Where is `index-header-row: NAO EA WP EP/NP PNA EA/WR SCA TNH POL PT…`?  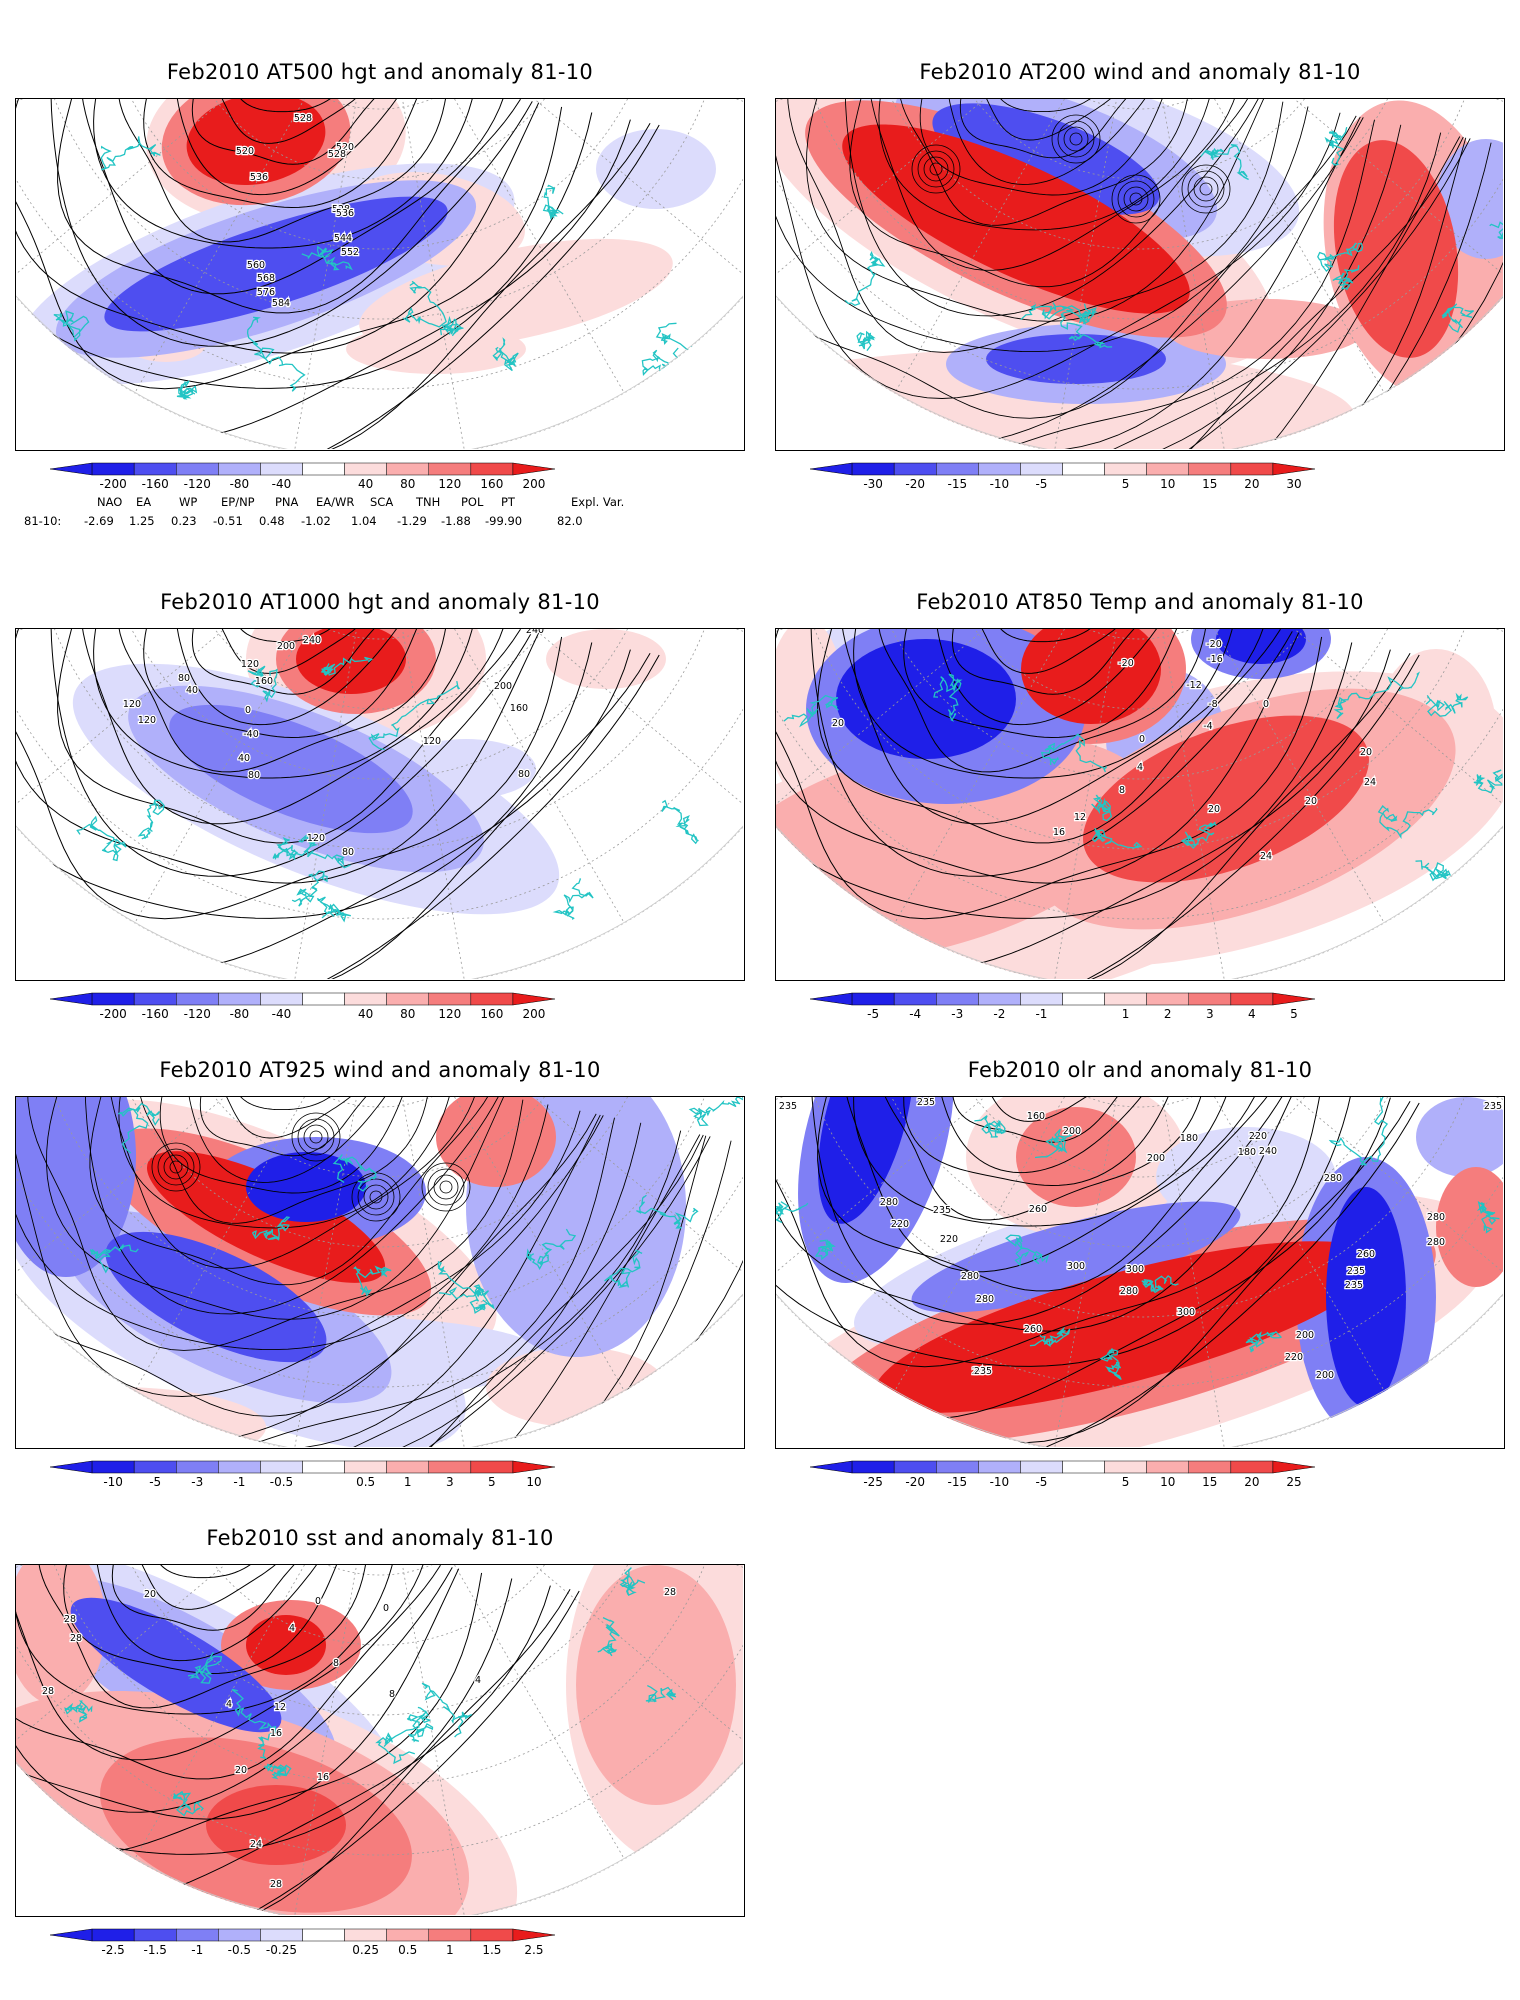 index-header-row: NAO EA WP EP/NP PNA EA/WR SCA TNH POL PT… is located at coordinates (324, 502).